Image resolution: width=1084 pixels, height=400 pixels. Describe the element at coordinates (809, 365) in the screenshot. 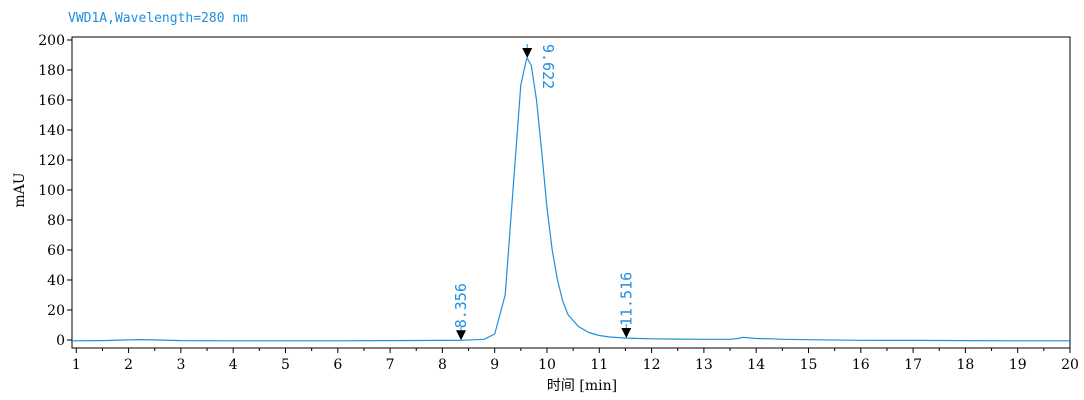

I see `x-tick-label: 15` at that location.